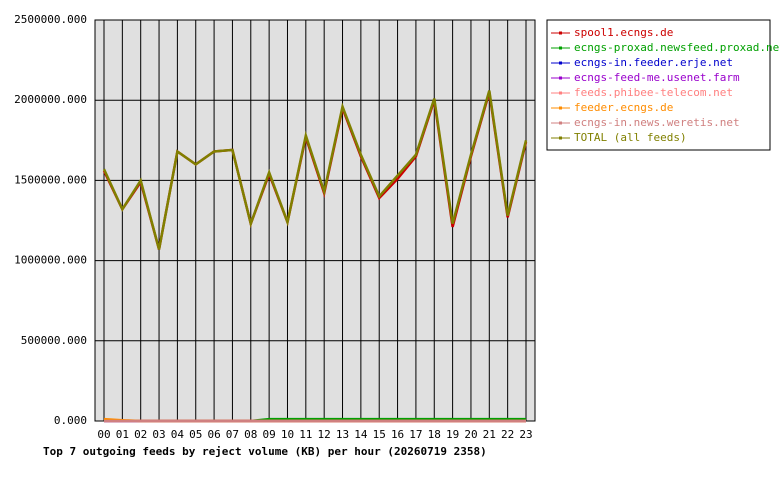  What do you see at coordinates (305, 434) in the screenshot?
I see `x-tick-label: 11` at bounding box center [305, 434].